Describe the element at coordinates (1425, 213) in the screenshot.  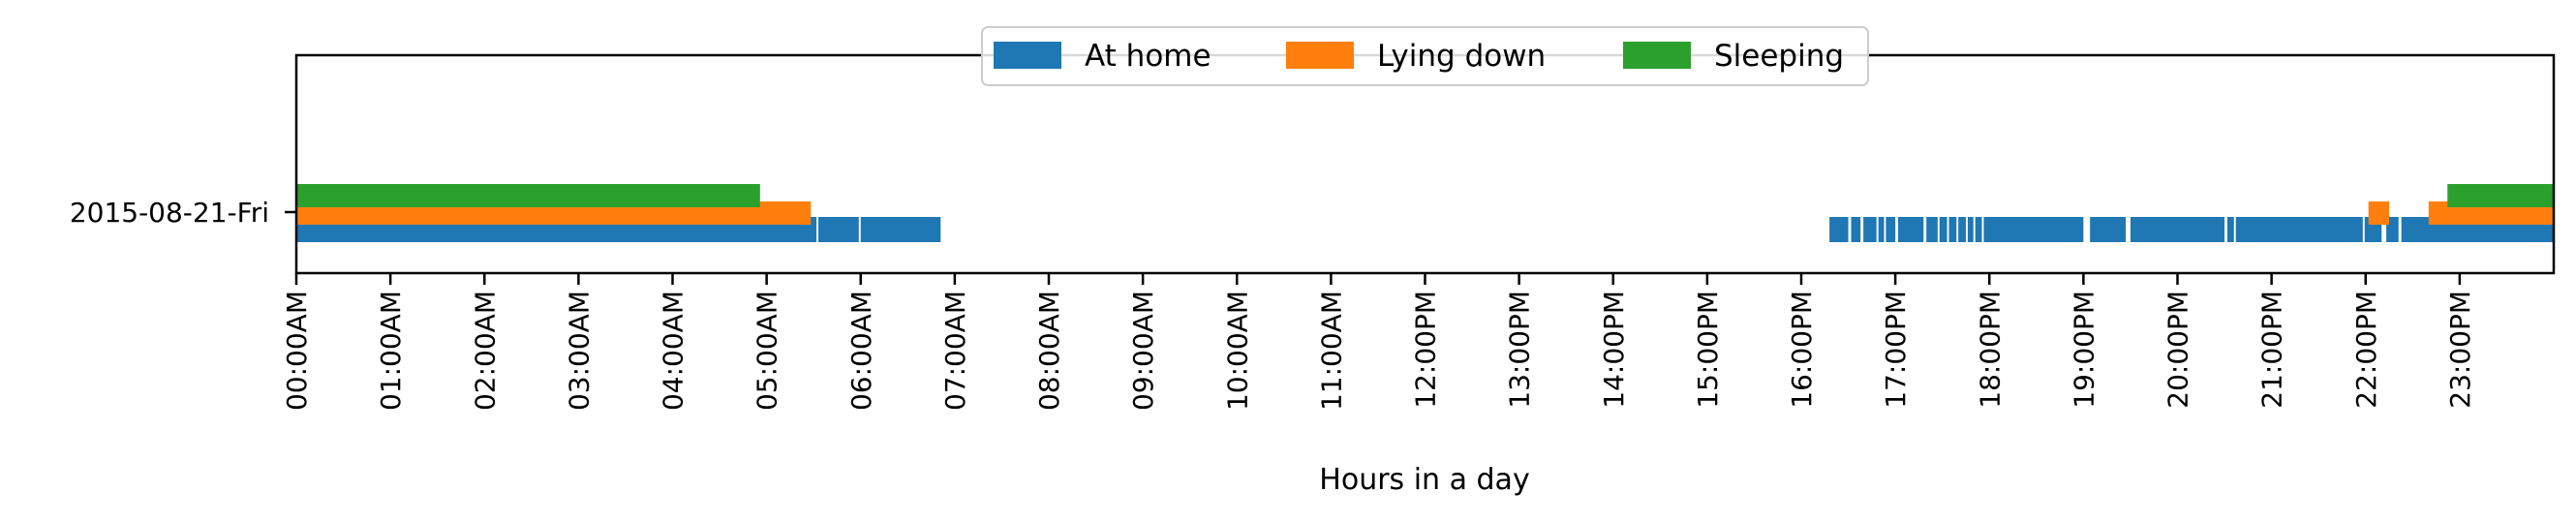
I see `bars-layer` at that location.